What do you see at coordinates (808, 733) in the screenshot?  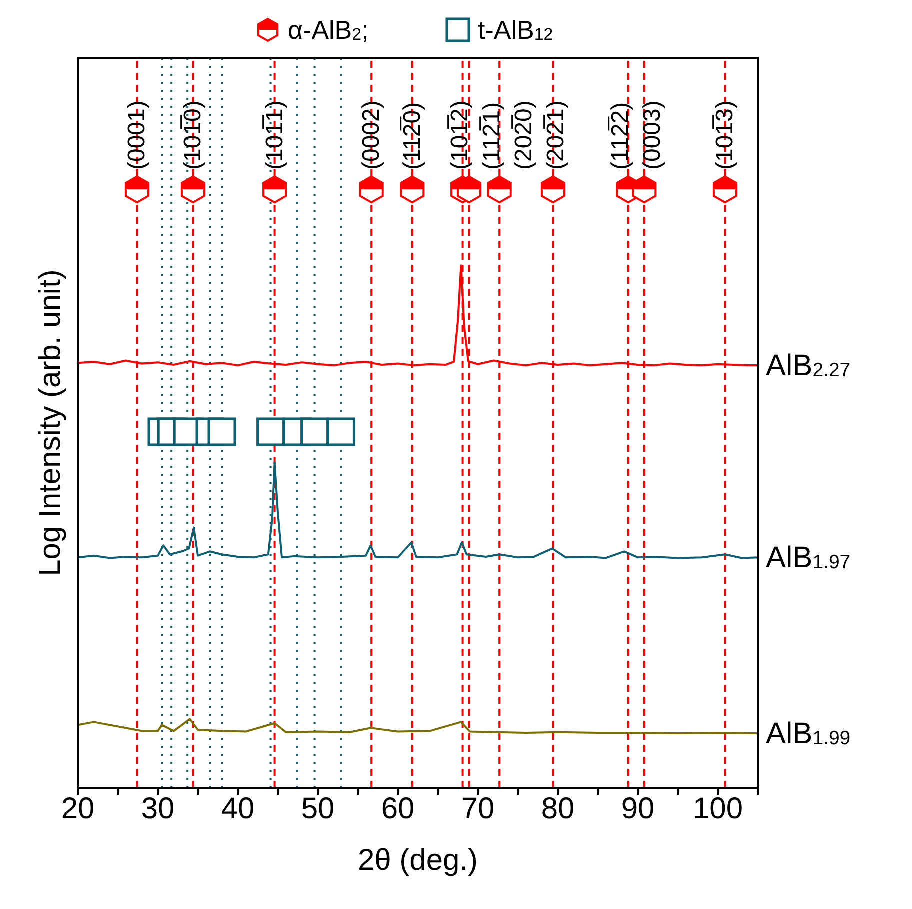 I see `series-label: AlB$_{1.99}$` at bounding box center [808, 733].